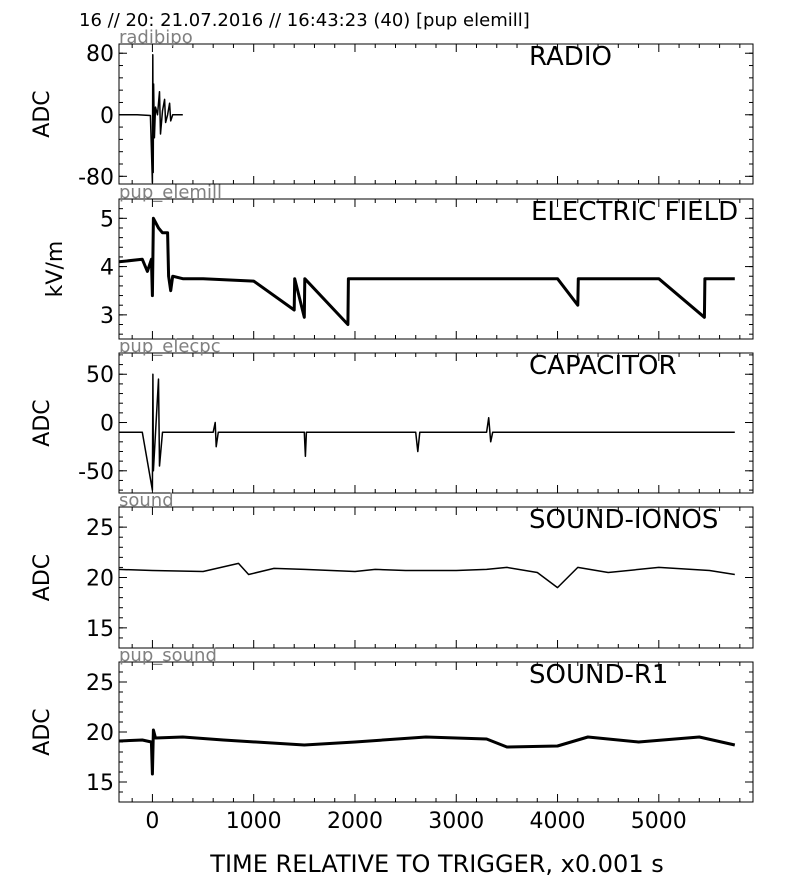  What do you see at coordinates (156, 37) in the screenshot?
I see `panel-source-label: radibipo` at bounding box center [156, 37].